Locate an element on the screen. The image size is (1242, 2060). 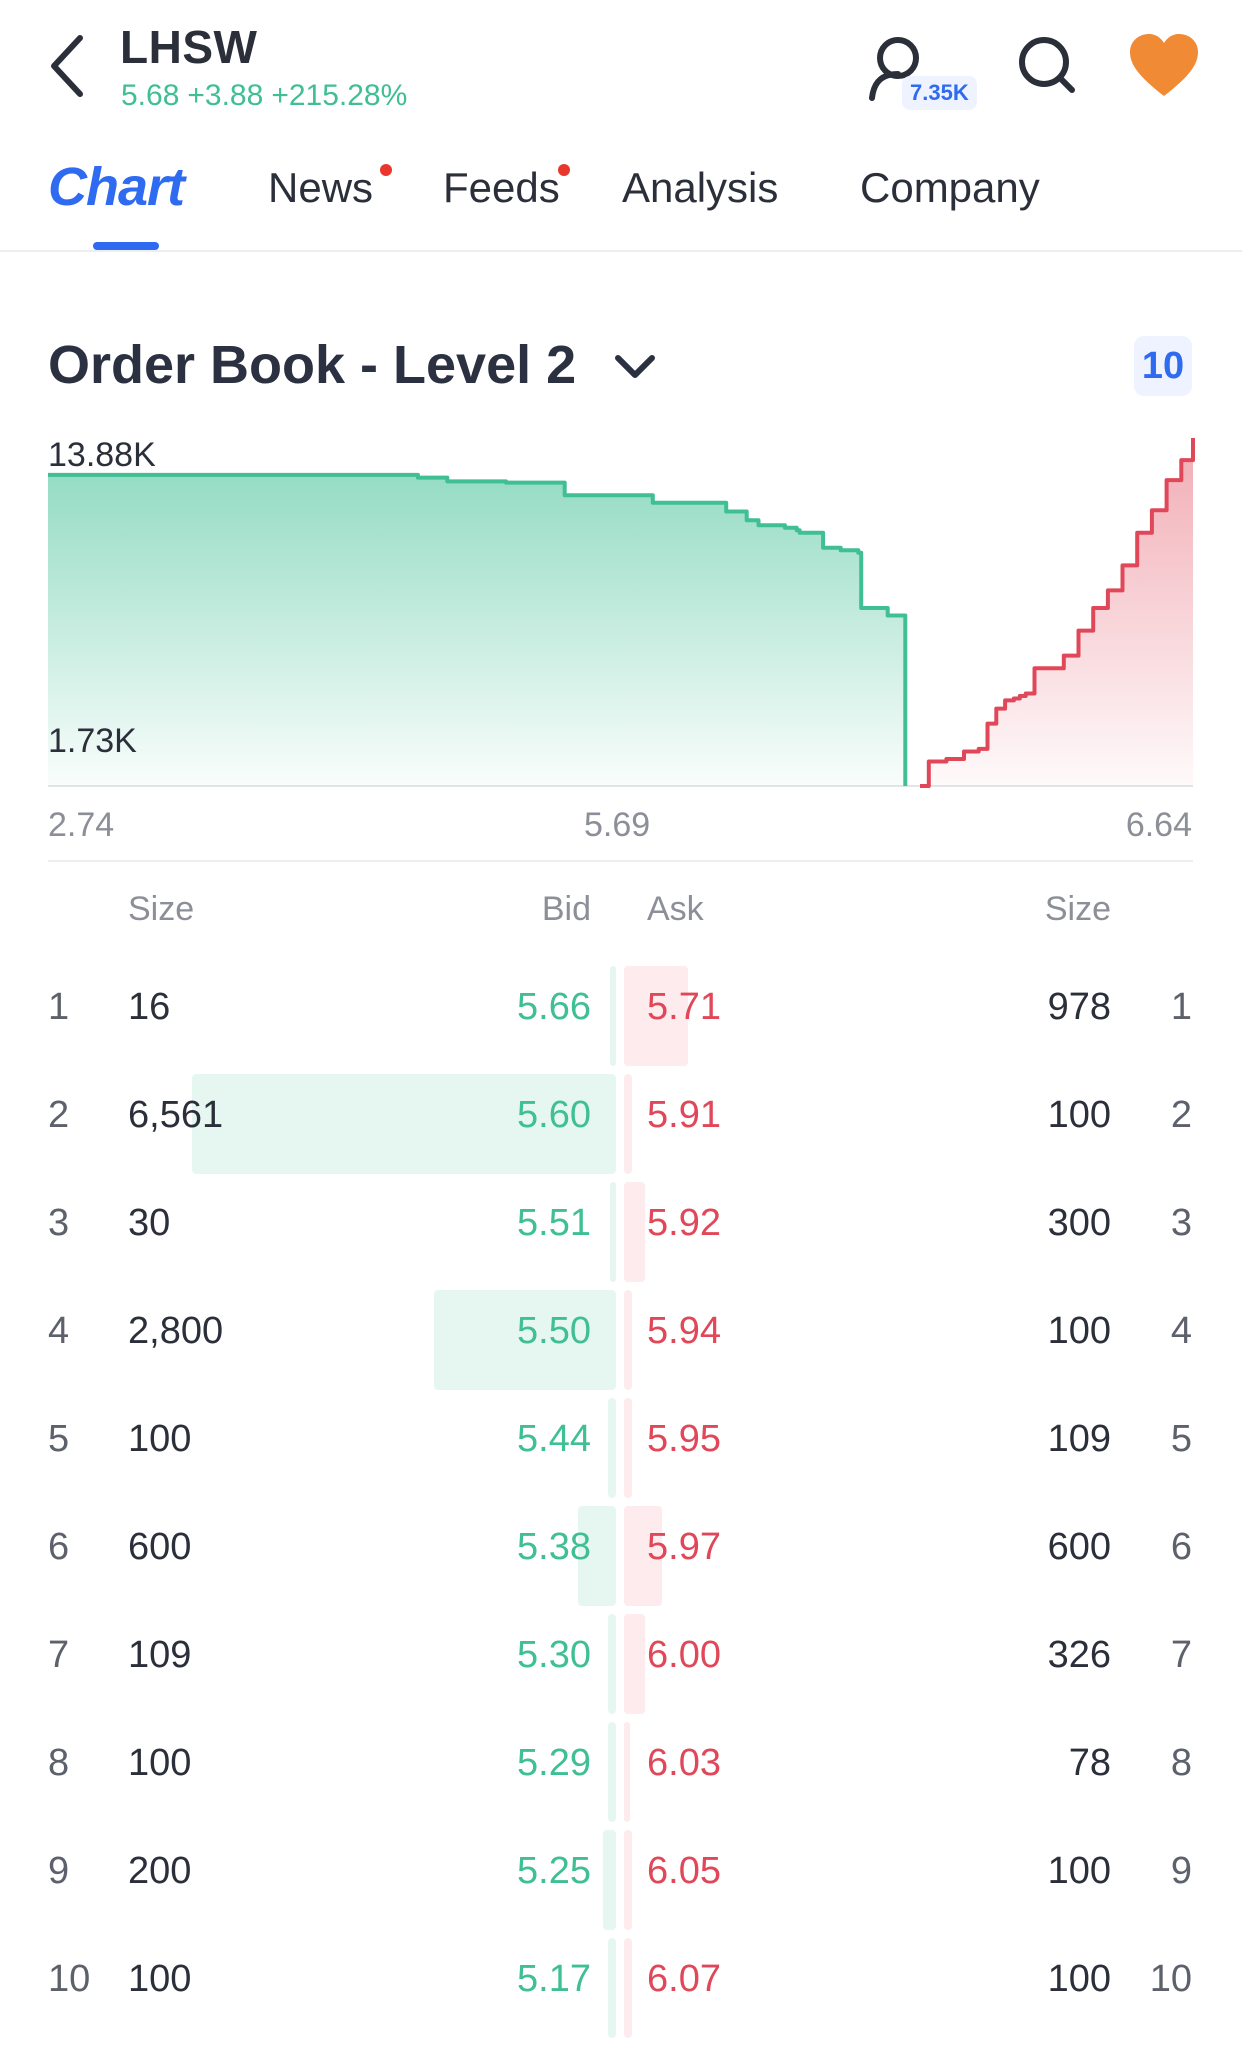
search-icon is located at coordinates (1047, 65).